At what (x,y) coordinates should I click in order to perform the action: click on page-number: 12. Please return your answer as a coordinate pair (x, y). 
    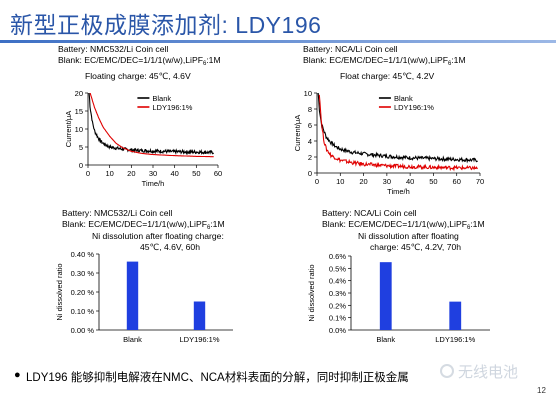
    Looking at the image, I should click on (541, 390).